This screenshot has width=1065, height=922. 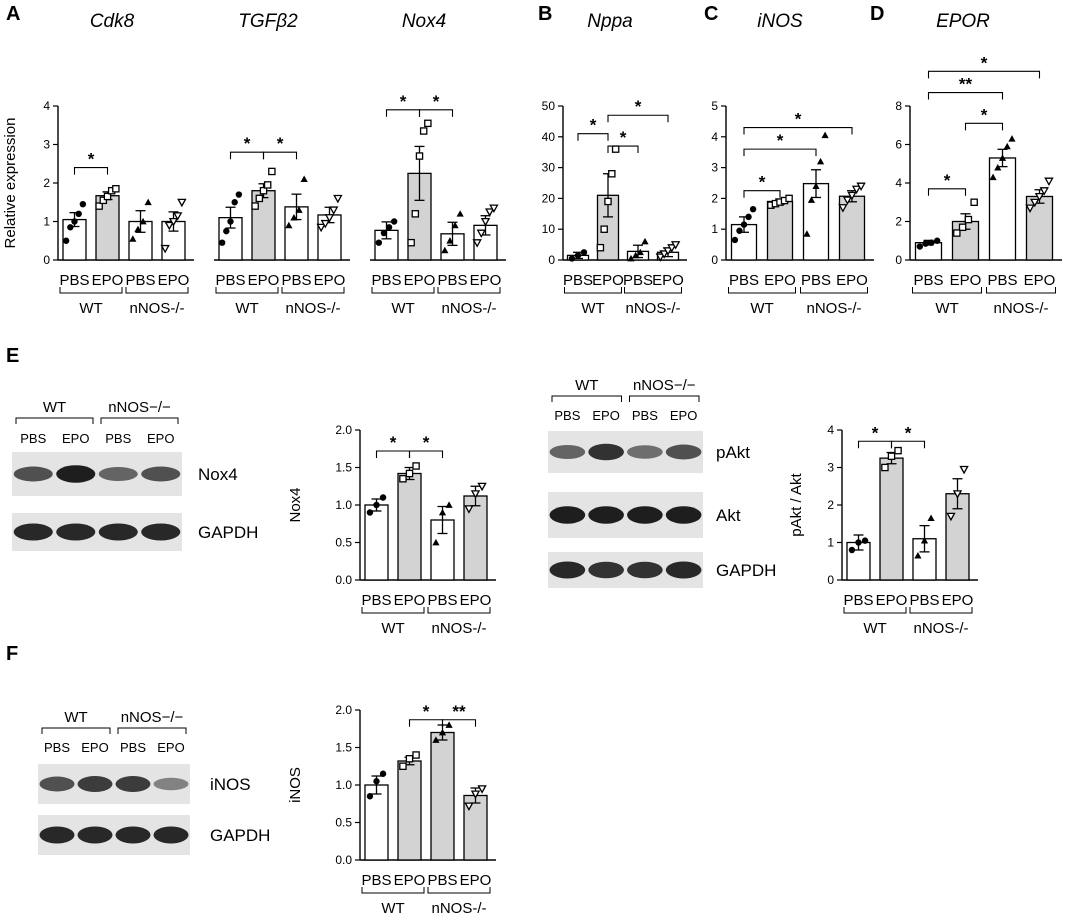 I want to click on blot-band-label: Akt, so click(x=728, y=515).